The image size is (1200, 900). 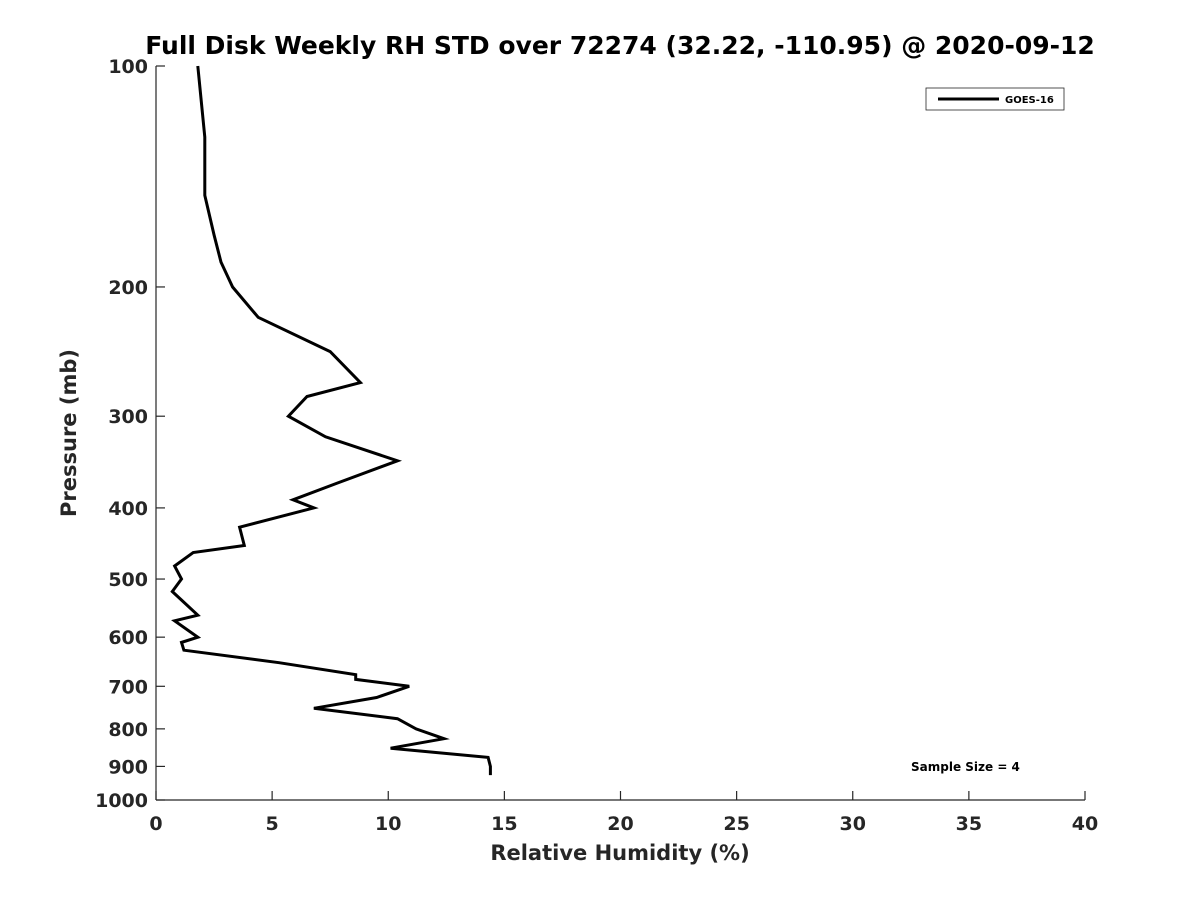 I want to click on y-ticks: 100 200 300 400 500 600 700 800 900 1000, so click(x=130, y=434).